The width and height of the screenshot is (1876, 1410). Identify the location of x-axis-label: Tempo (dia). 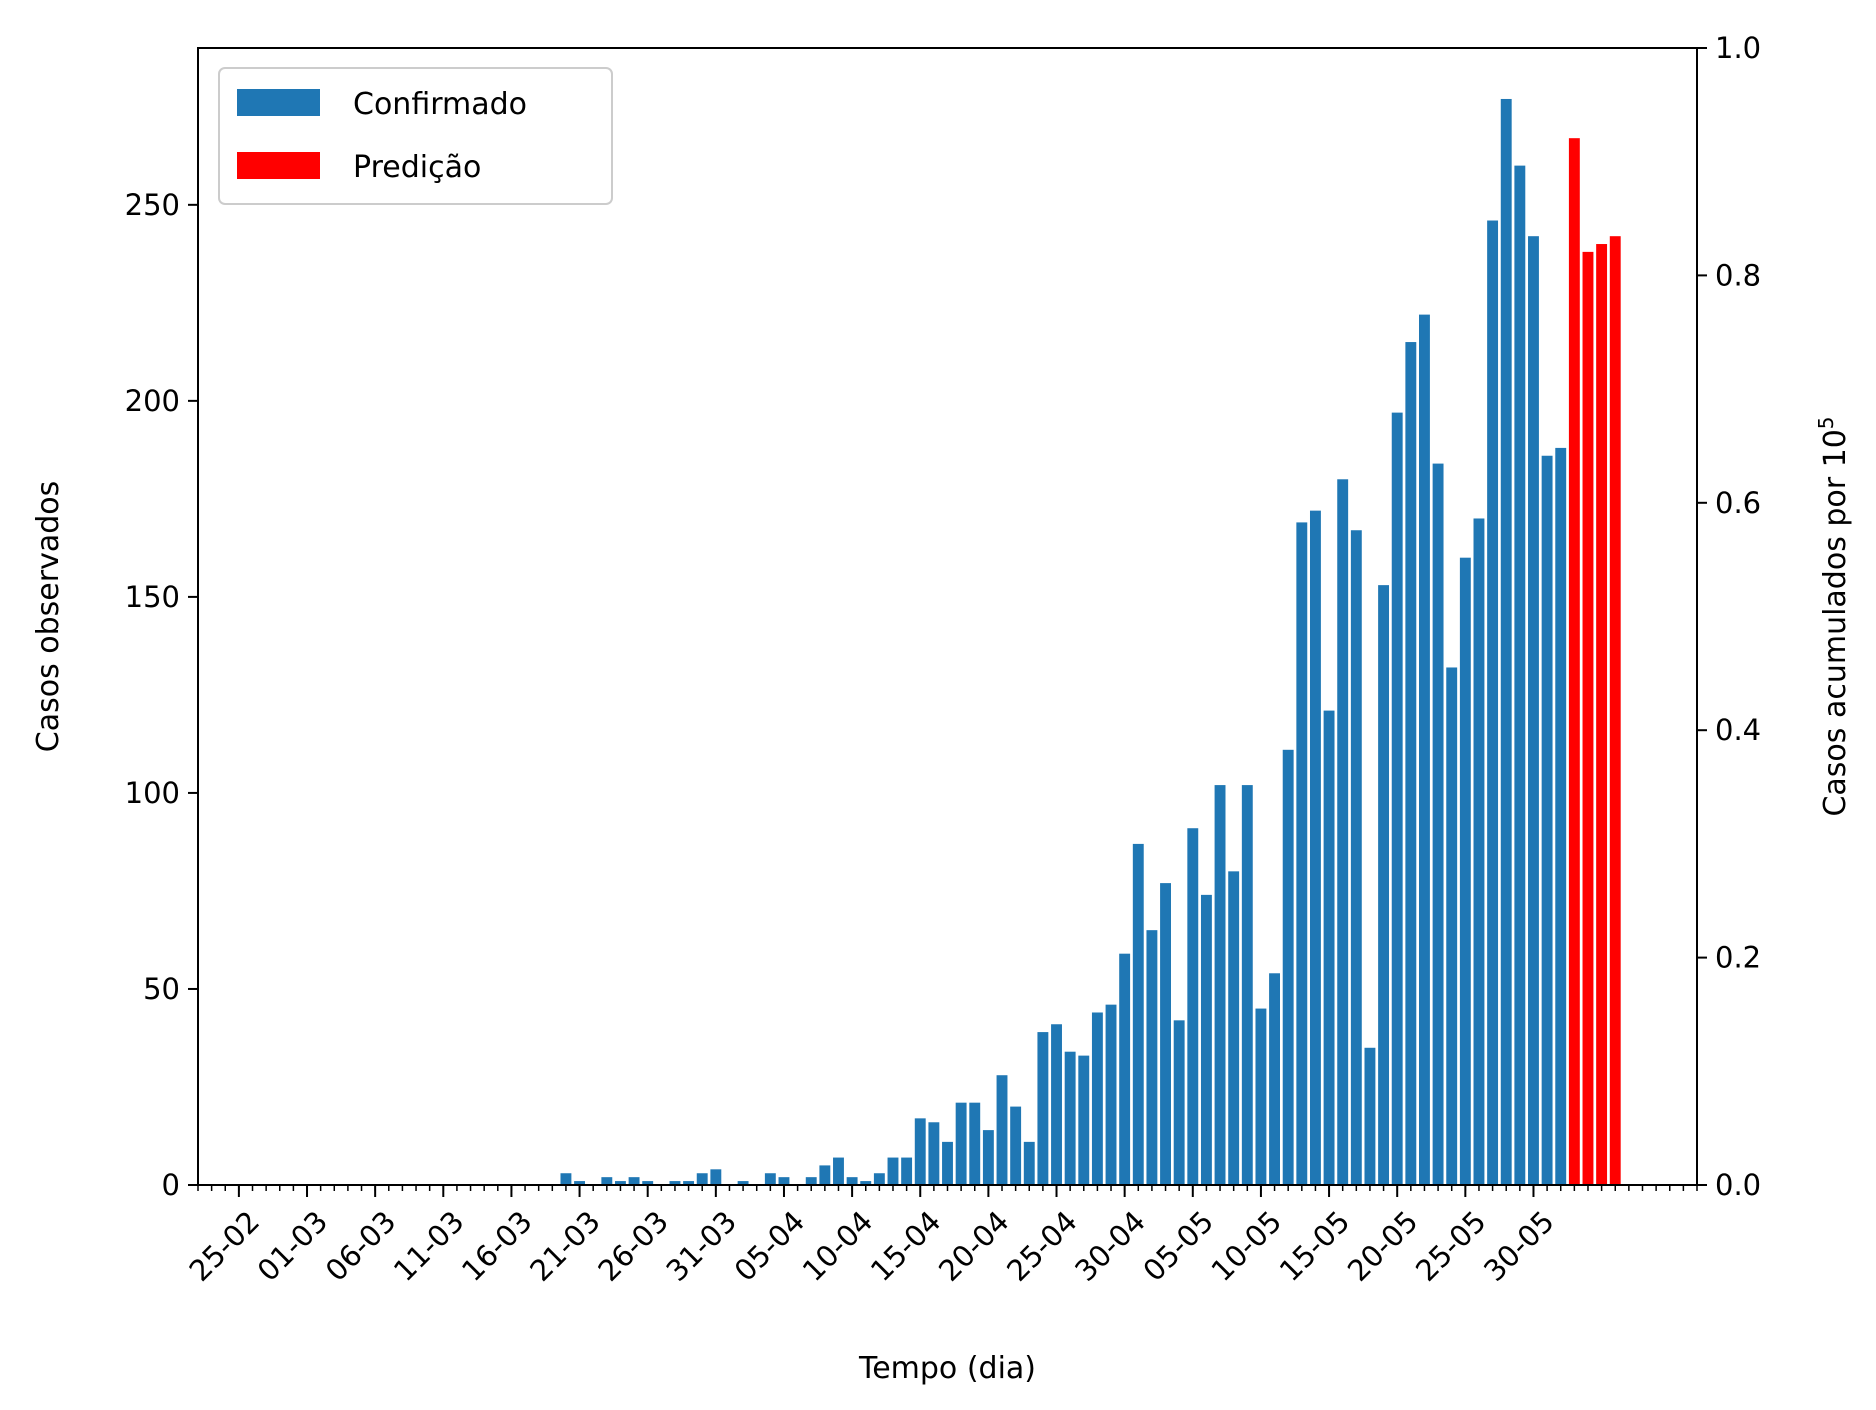
(947, 1368).